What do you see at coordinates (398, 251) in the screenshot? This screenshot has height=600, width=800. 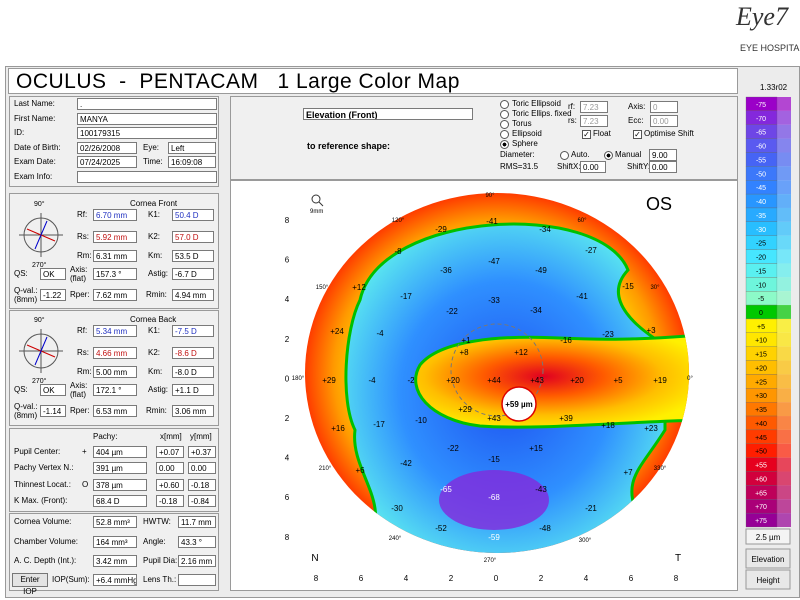 I see `elevation-value: -8` at bounding box center [398, 251].